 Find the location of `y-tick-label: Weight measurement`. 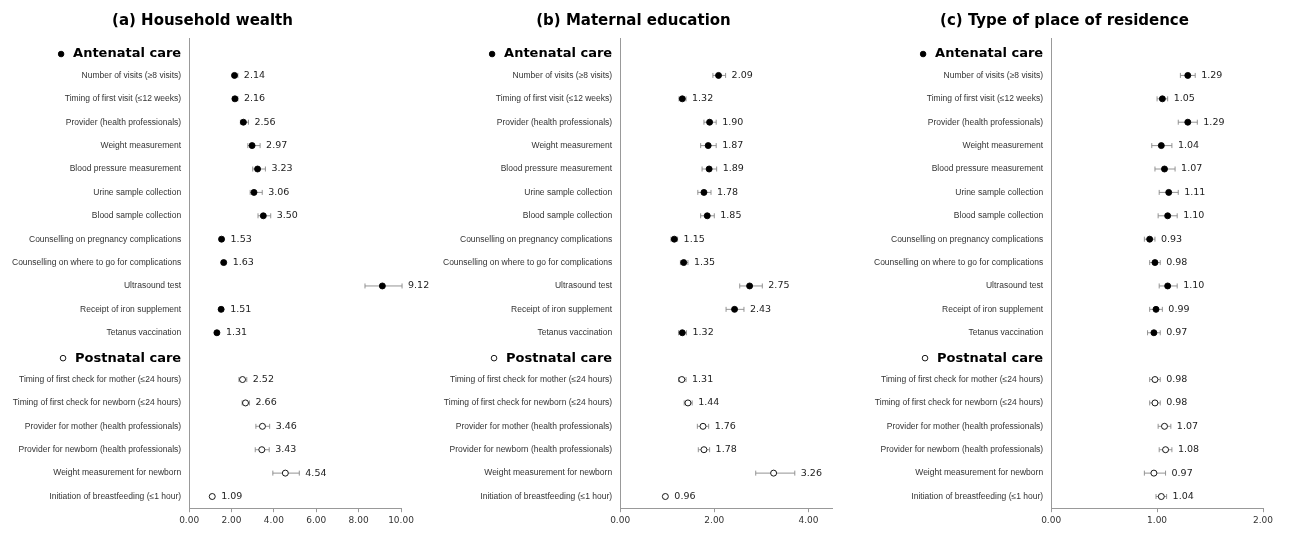

y-tick-label: Weight measurement is located at coordinates (572, 144).